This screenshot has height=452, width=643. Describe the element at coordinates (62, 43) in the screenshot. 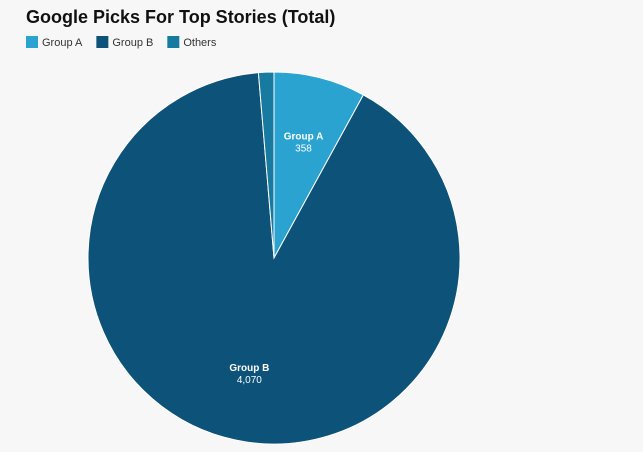

I see `legend-label: Group A` at that location.